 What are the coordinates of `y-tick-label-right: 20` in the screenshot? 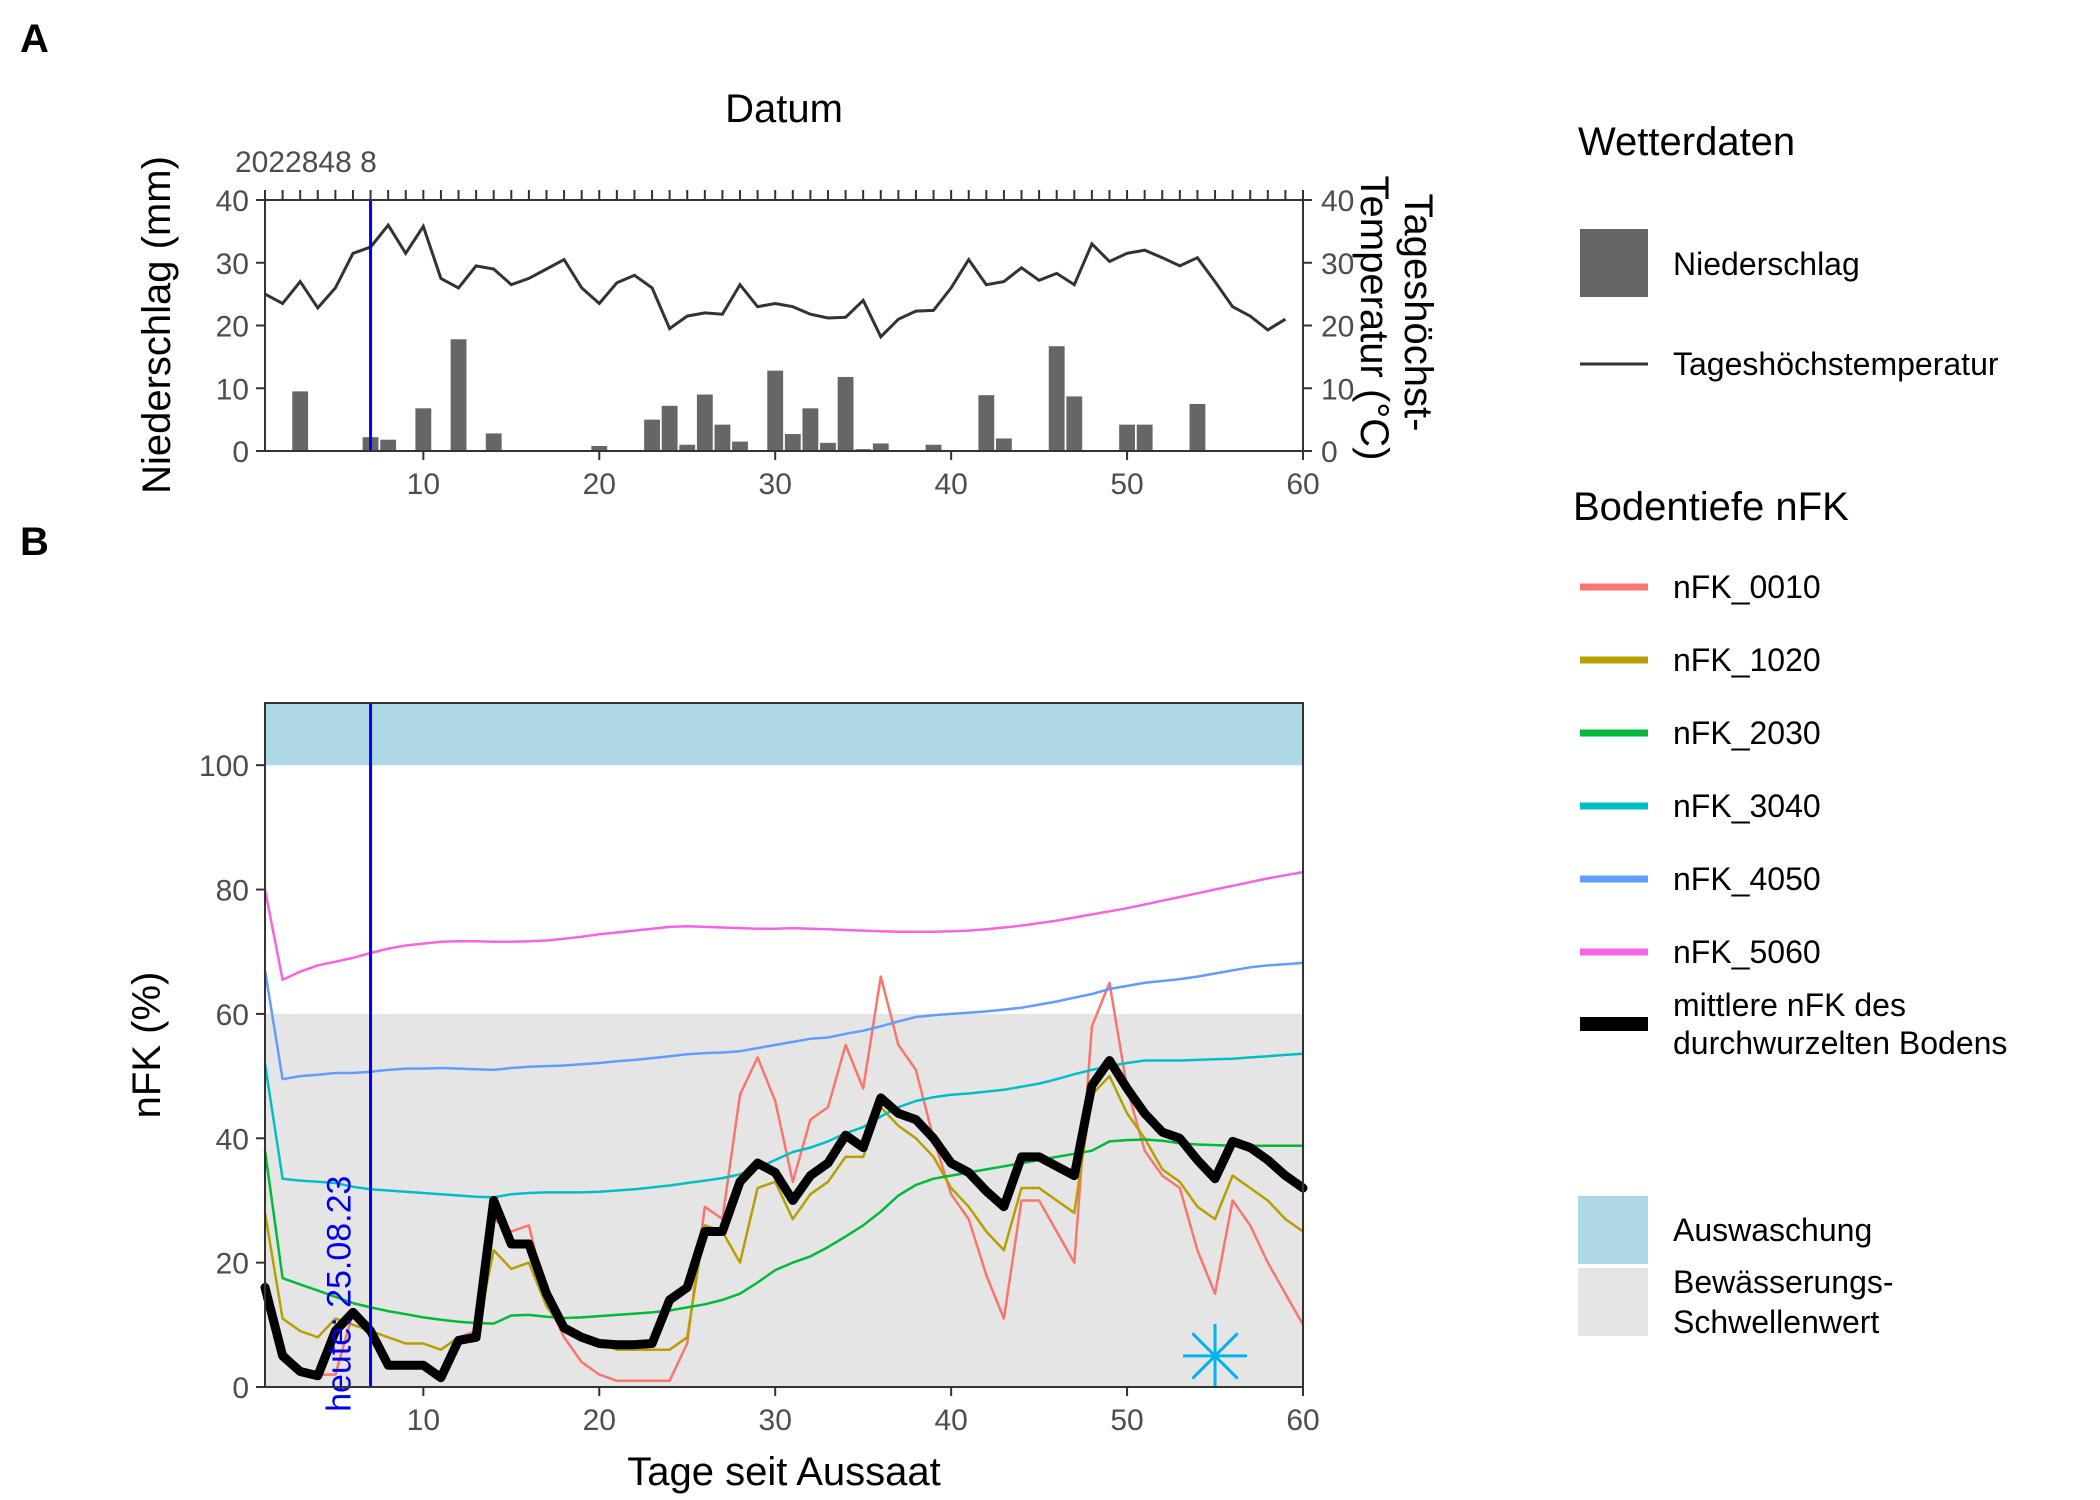 It's located at (1337, 327).